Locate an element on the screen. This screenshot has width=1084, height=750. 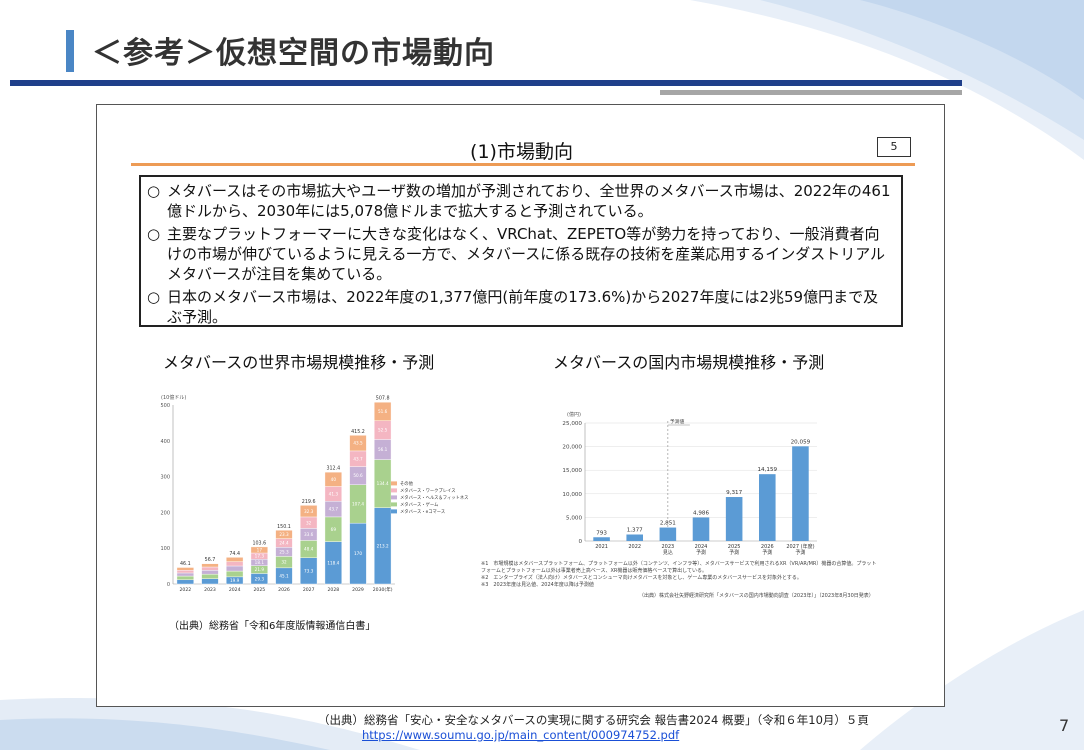
segment-label: 107.4 is located at coordinates (358, 504).